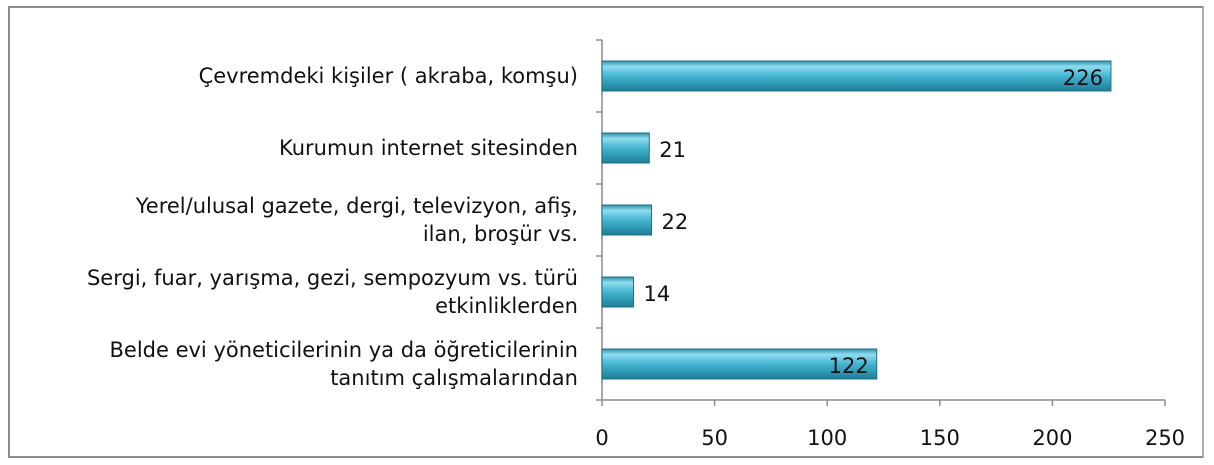  Describe the element at coordinates (1052, 438) in the screenshot. I see `x-tick-label: 200` at that location.